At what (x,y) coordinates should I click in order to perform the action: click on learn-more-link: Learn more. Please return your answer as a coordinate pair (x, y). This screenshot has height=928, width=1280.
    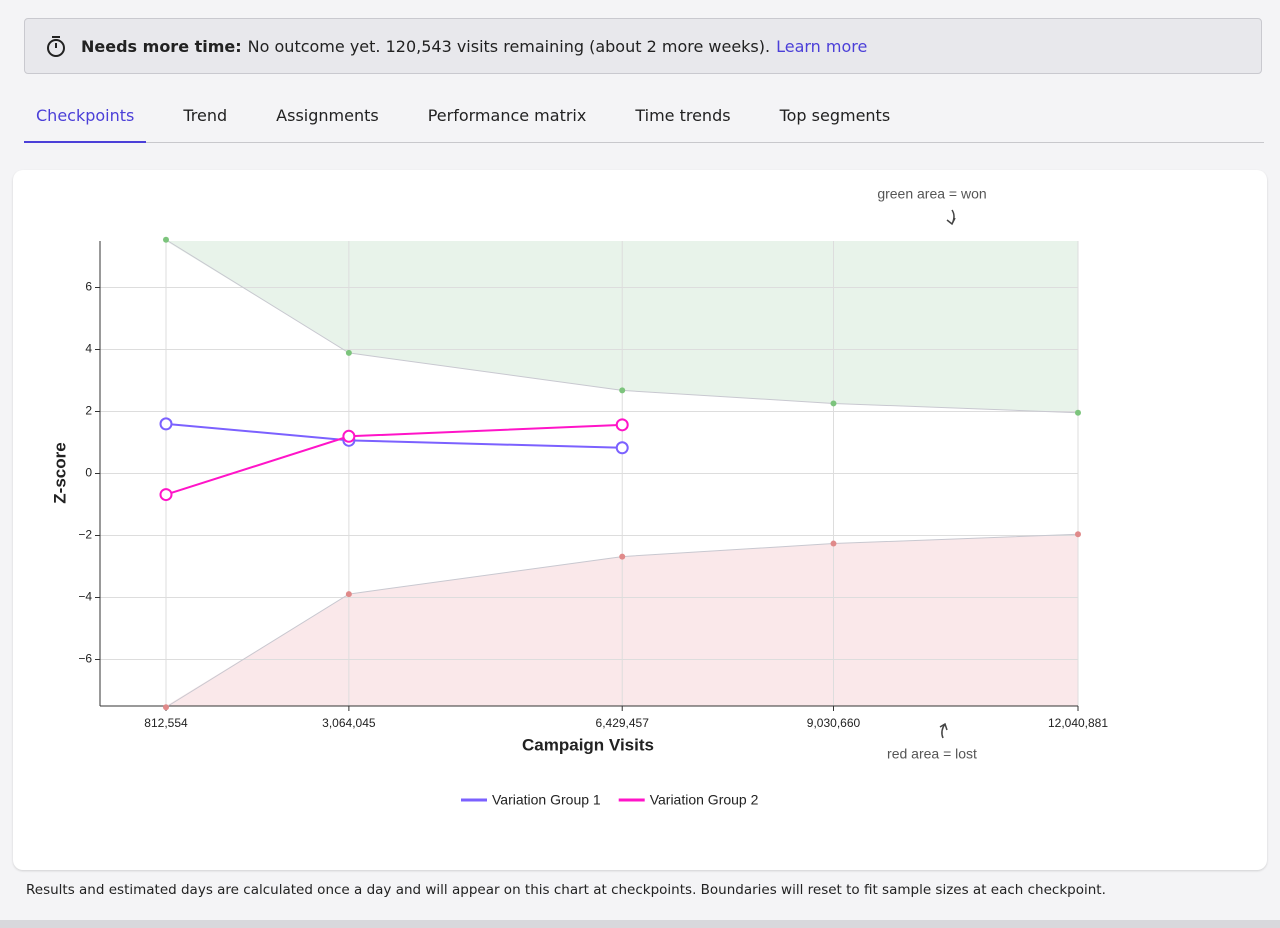
    Looking at the image, I should click on (822, 46).